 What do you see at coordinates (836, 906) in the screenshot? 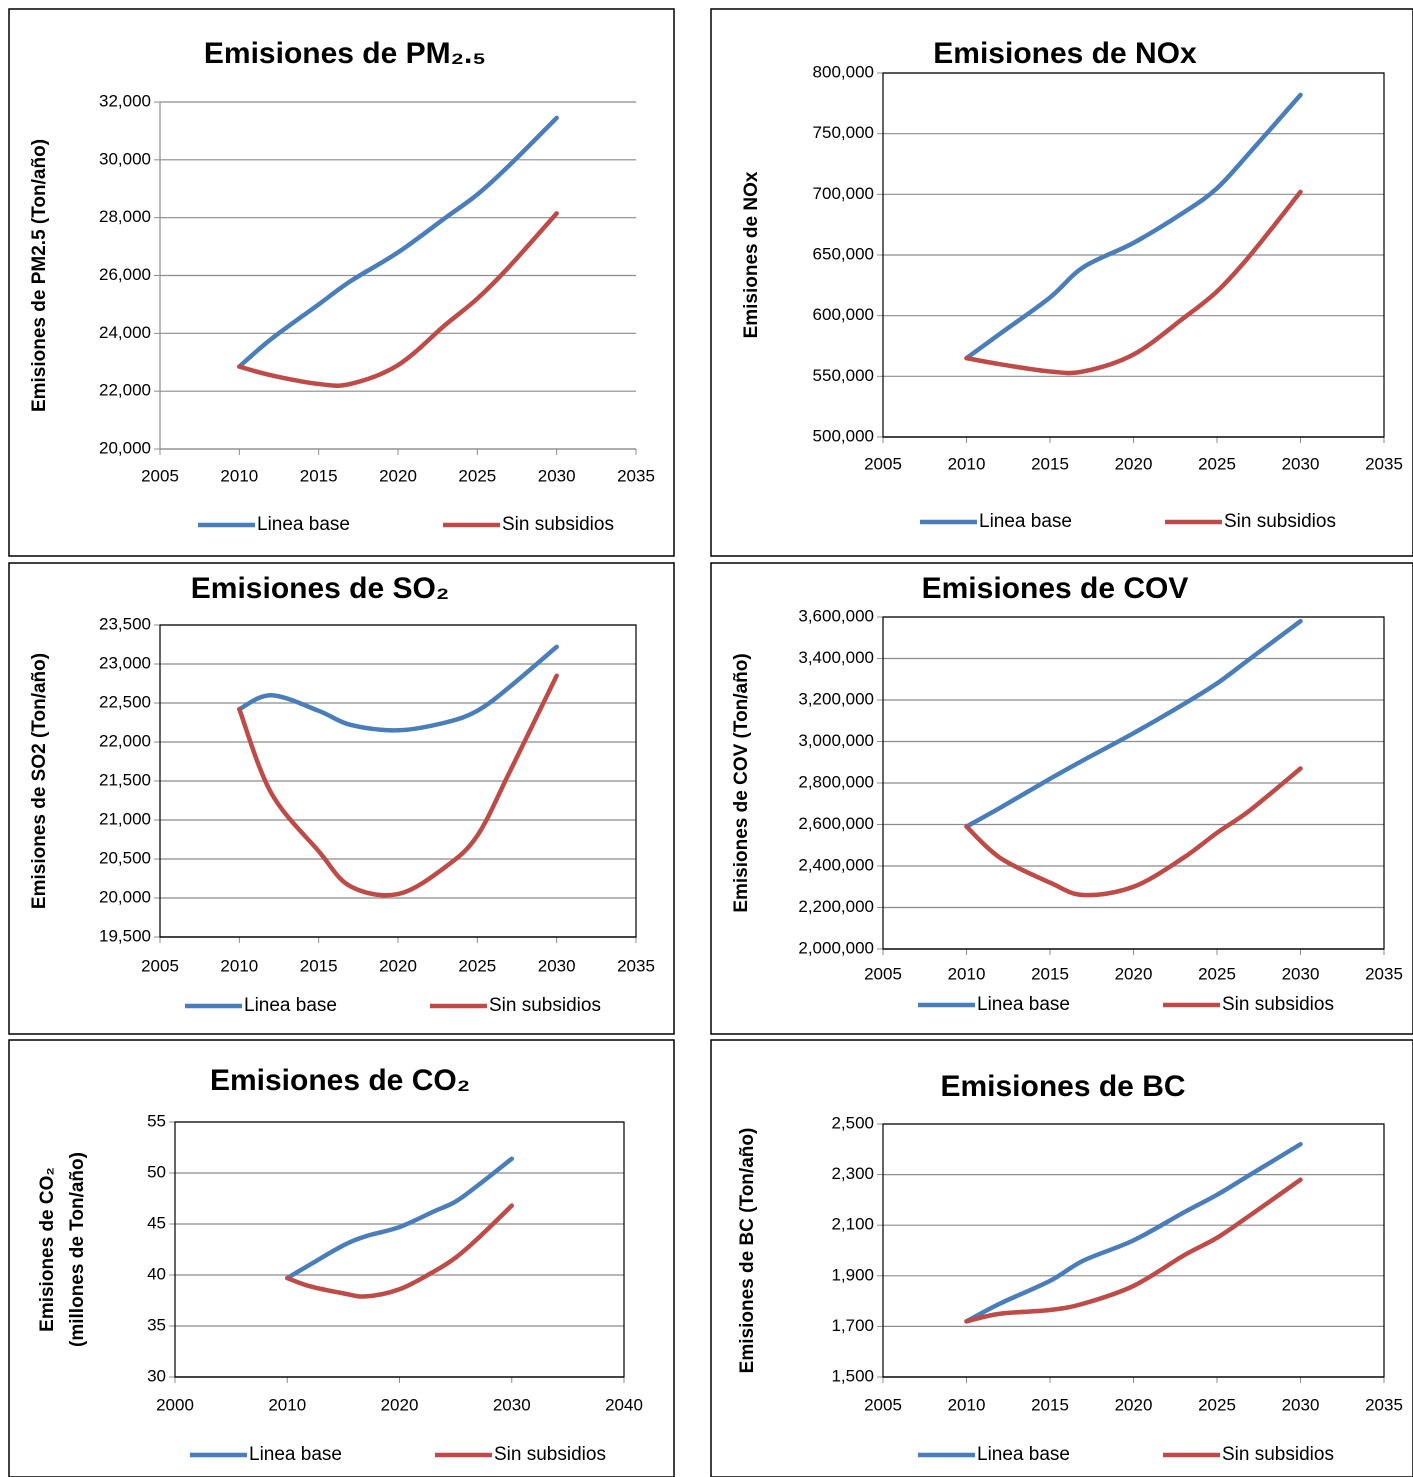
I see `y-tick-label: 2,200,000` at bounding box center [836, 906].